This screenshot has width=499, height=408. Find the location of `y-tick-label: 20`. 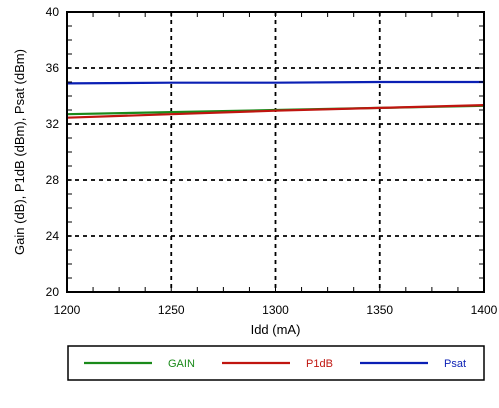

y-tick-label: 20 is located at coordinates (53, 292).